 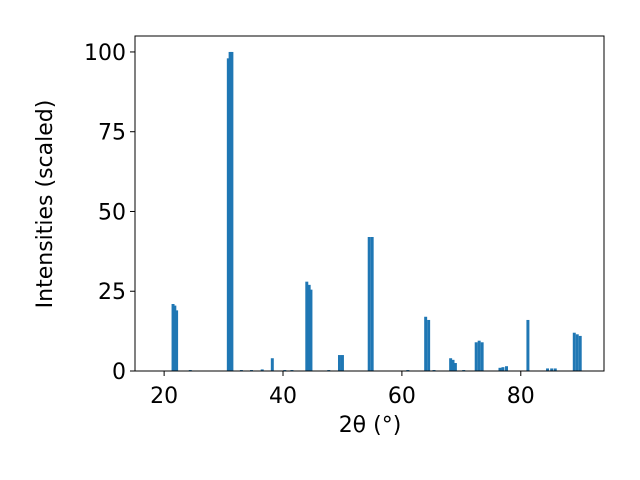 What do you see at coordinates (521, 396) in the screenshot?
I see `x-tick-label: 80` at bounding box center [521, 396].